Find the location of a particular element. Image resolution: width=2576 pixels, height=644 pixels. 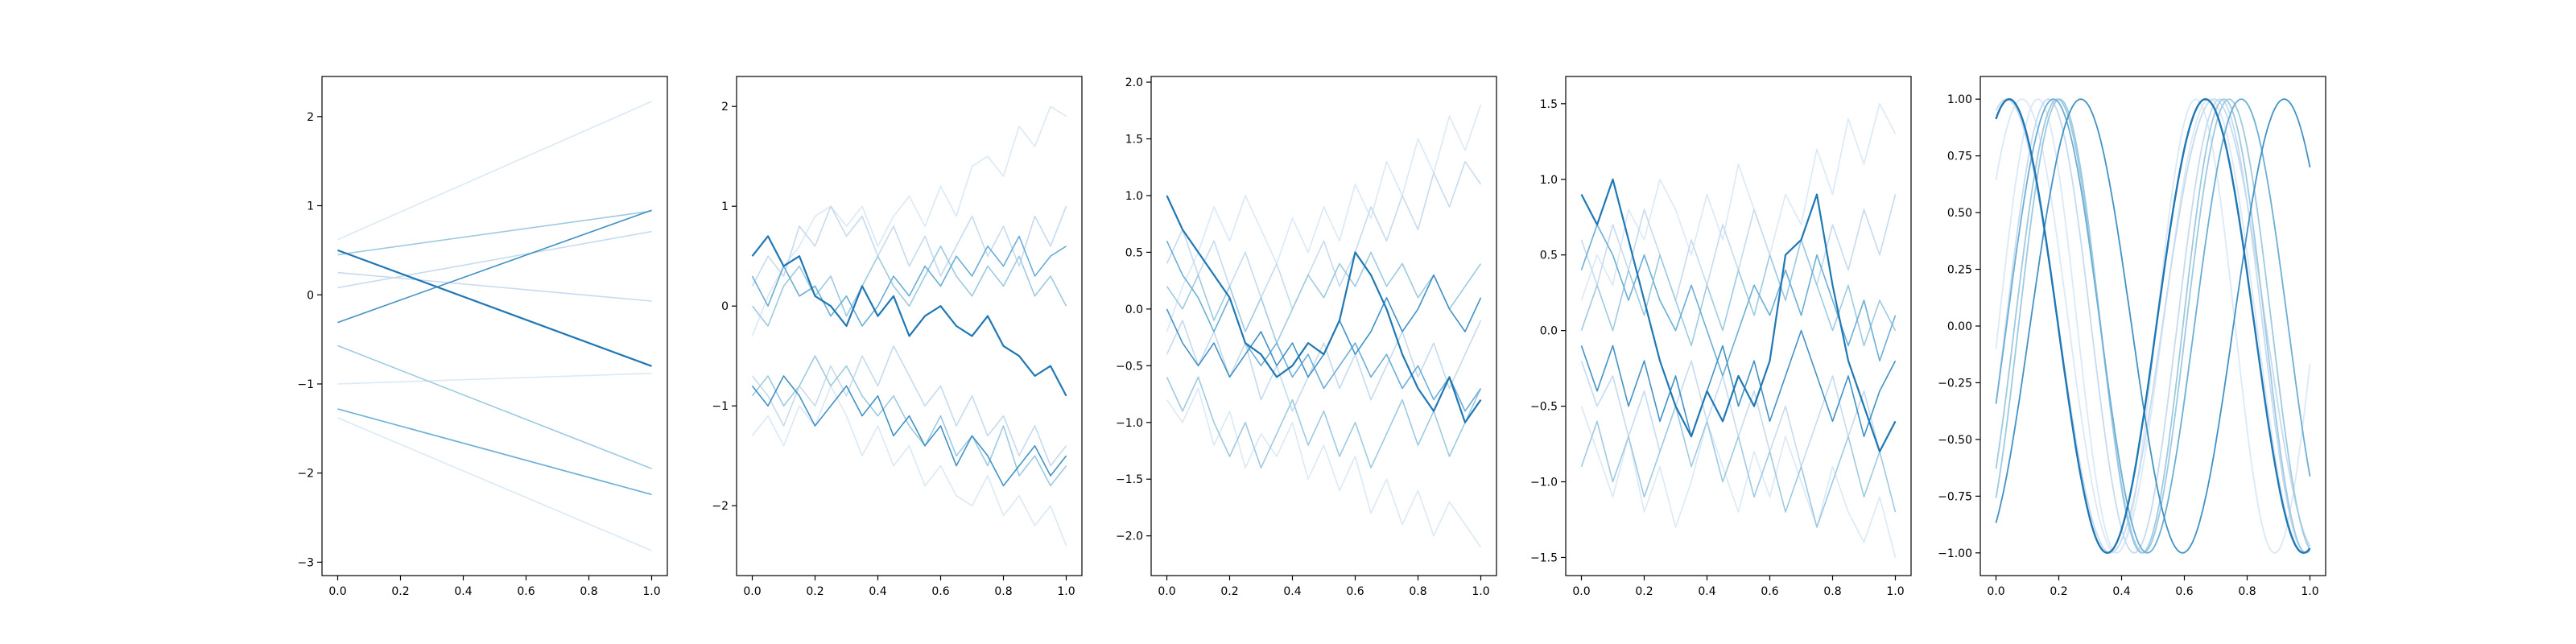

y-tick-label: −0.50 is located at coordinates (1955, 441).